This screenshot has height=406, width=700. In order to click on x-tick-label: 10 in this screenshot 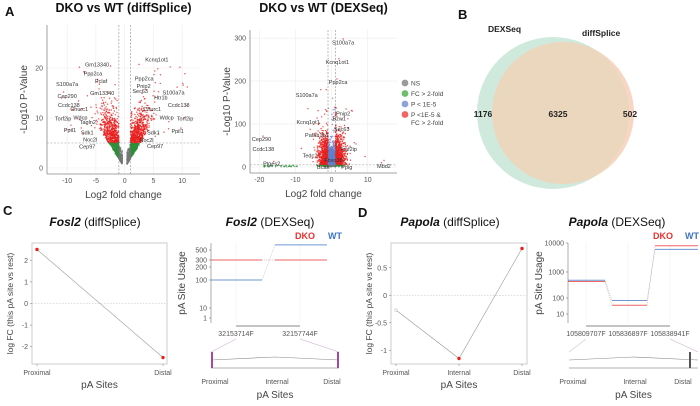, I will do `click(182, 181)`.